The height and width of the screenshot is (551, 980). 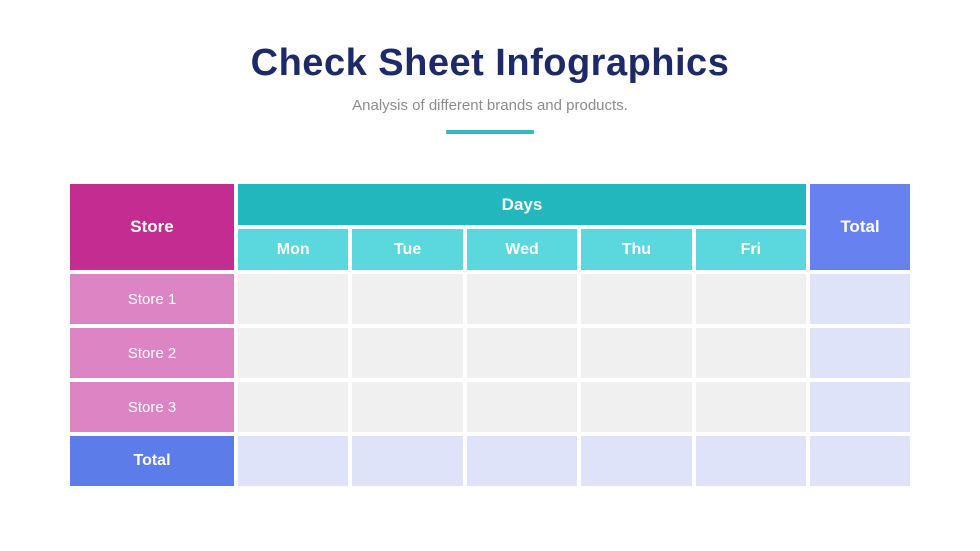 What do you see at coordinates (522, 299) in the screenshot?
I see `data-cell-store1-wed` at bounding box center [522, 299].